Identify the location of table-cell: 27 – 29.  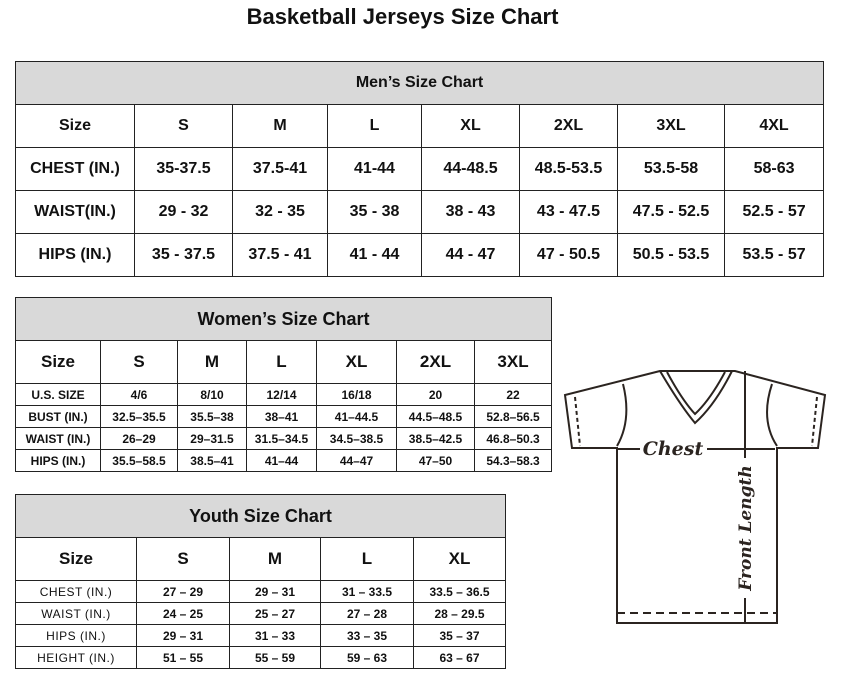
(183, 591).